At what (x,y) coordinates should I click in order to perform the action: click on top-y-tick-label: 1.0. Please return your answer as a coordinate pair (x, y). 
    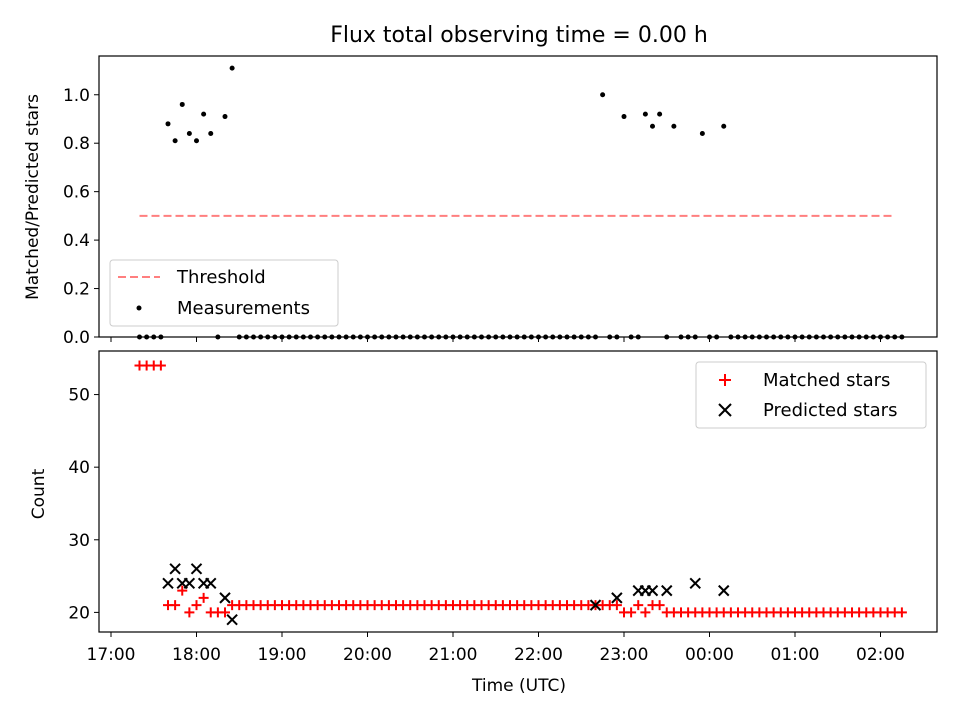
    Looking at the image, I should click on (76, 96).